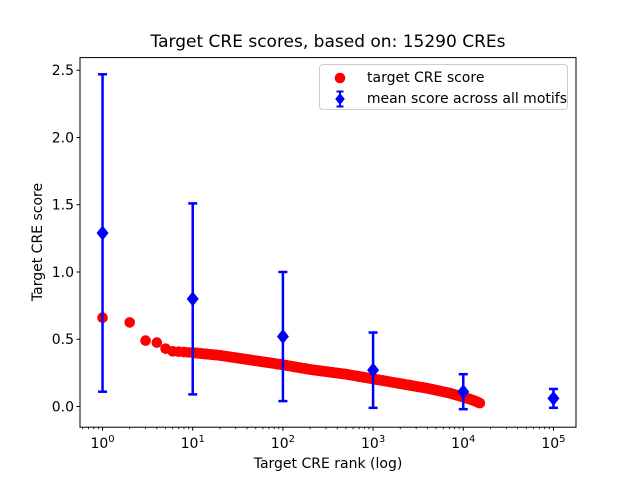 This screenshot has height=480, width=640. What do you see at coordinates (466, 98) in the screenshot?
I see `legend-label-mean-score: mean score across all motifs` at bounding box center [466, 98].